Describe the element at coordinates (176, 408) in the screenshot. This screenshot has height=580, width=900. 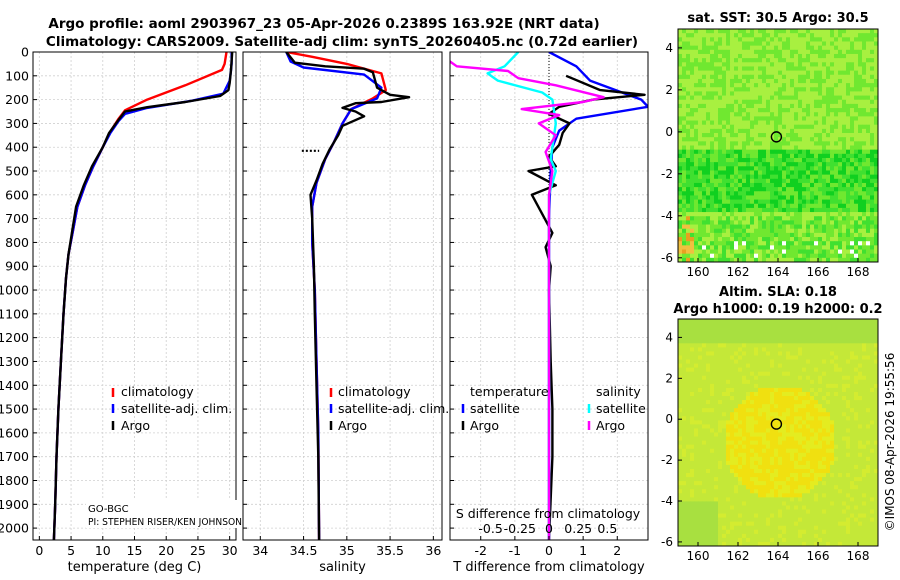
I see `legend-label-satellite: satellite-adj. clim.` at that location.